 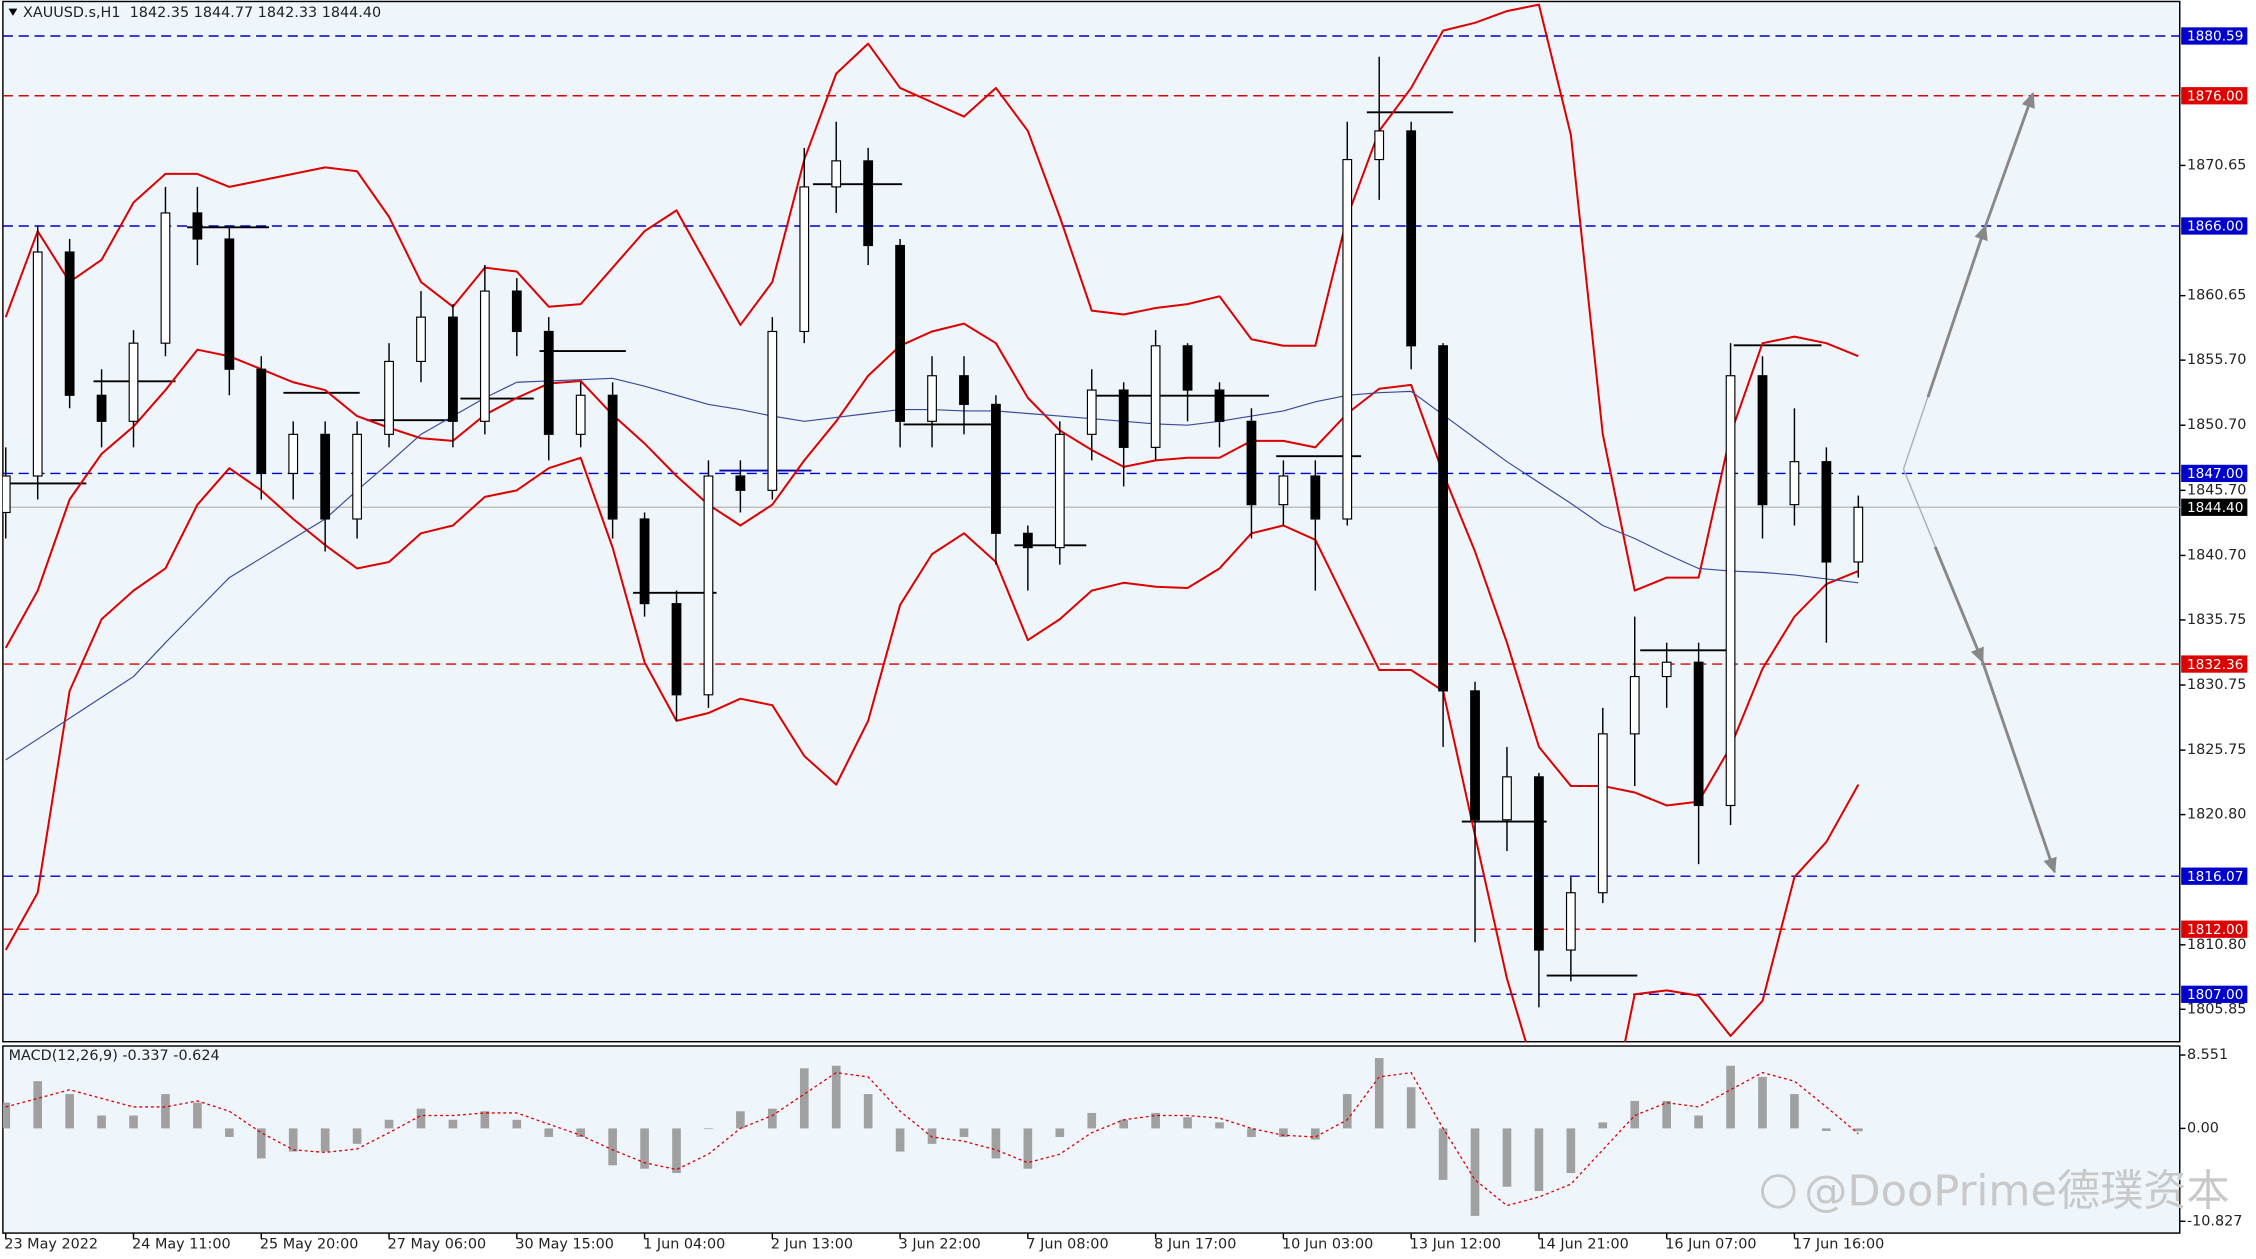 What do you see at coordinates (1582, 1245) in the screenshot?
I see `x-tick-label: 14 Jun 21:00` at bounding box center [1582, 1245].